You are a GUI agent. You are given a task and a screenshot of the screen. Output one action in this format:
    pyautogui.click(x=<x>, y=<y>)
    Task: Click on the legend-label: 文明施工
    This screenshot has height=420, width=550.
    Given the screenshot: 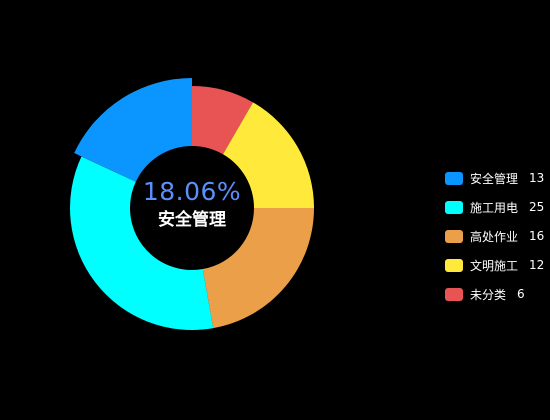 What is the action you would take?
    pyautogui.click(x=494, y=265)
    